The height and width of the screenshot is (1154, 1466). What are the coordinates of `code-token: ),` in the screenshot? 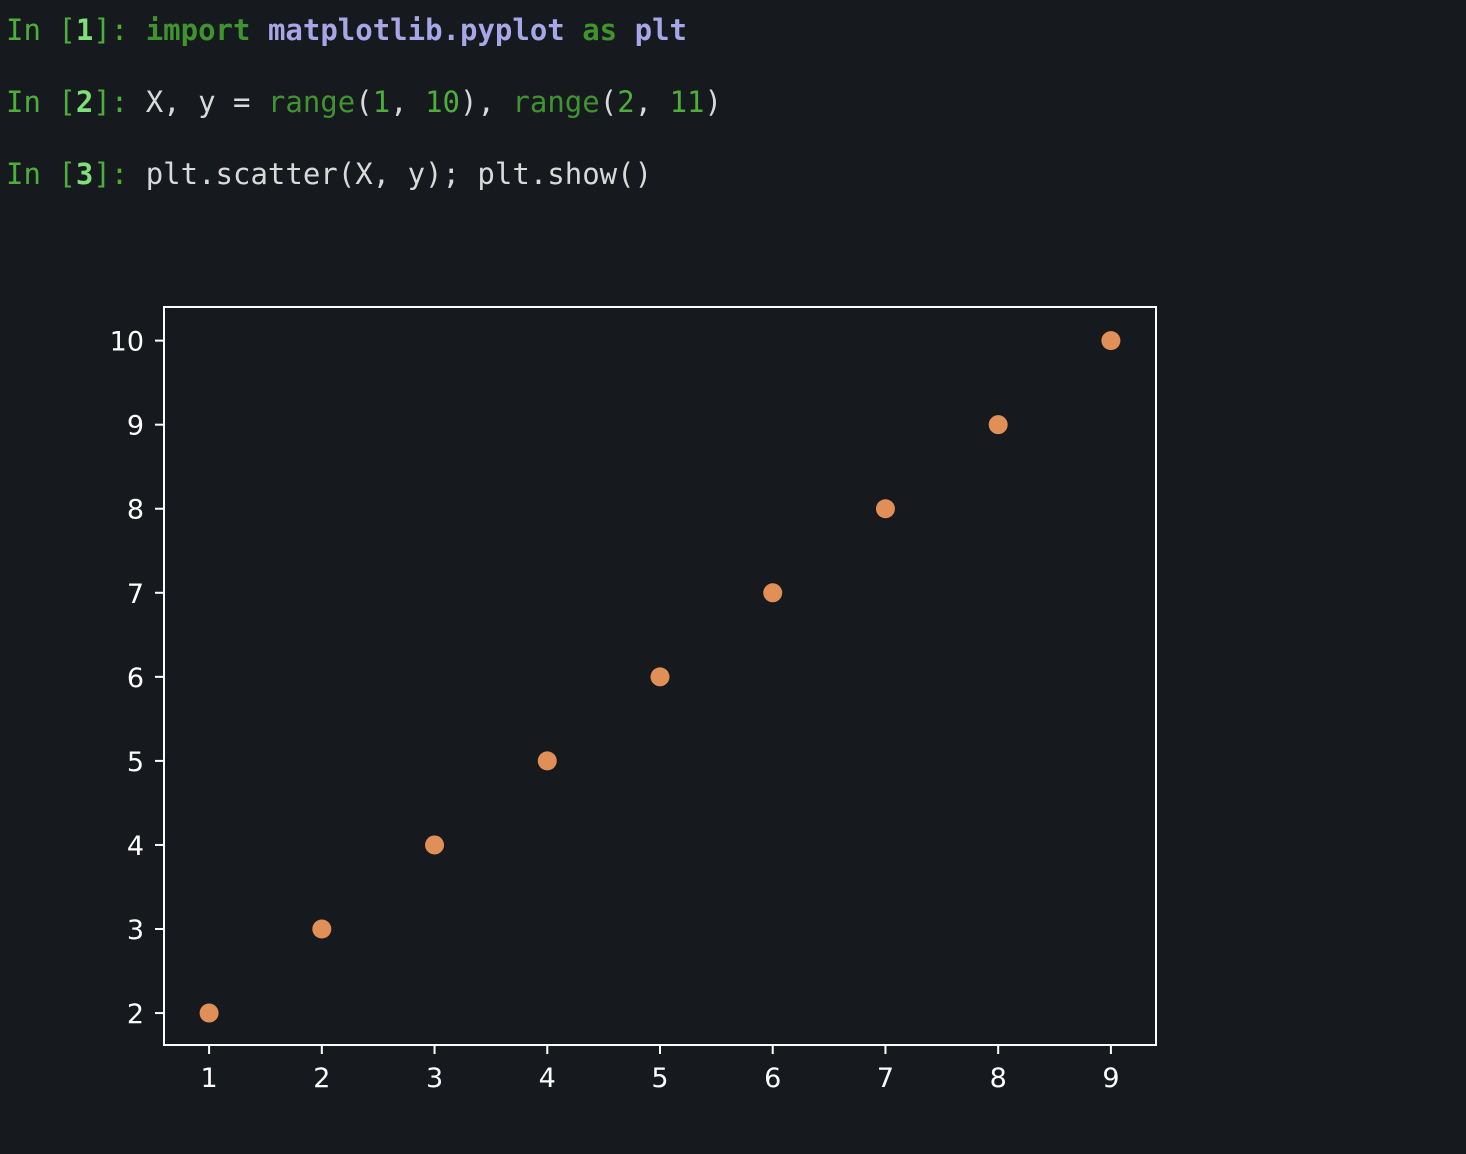 It's located at (486, 102).